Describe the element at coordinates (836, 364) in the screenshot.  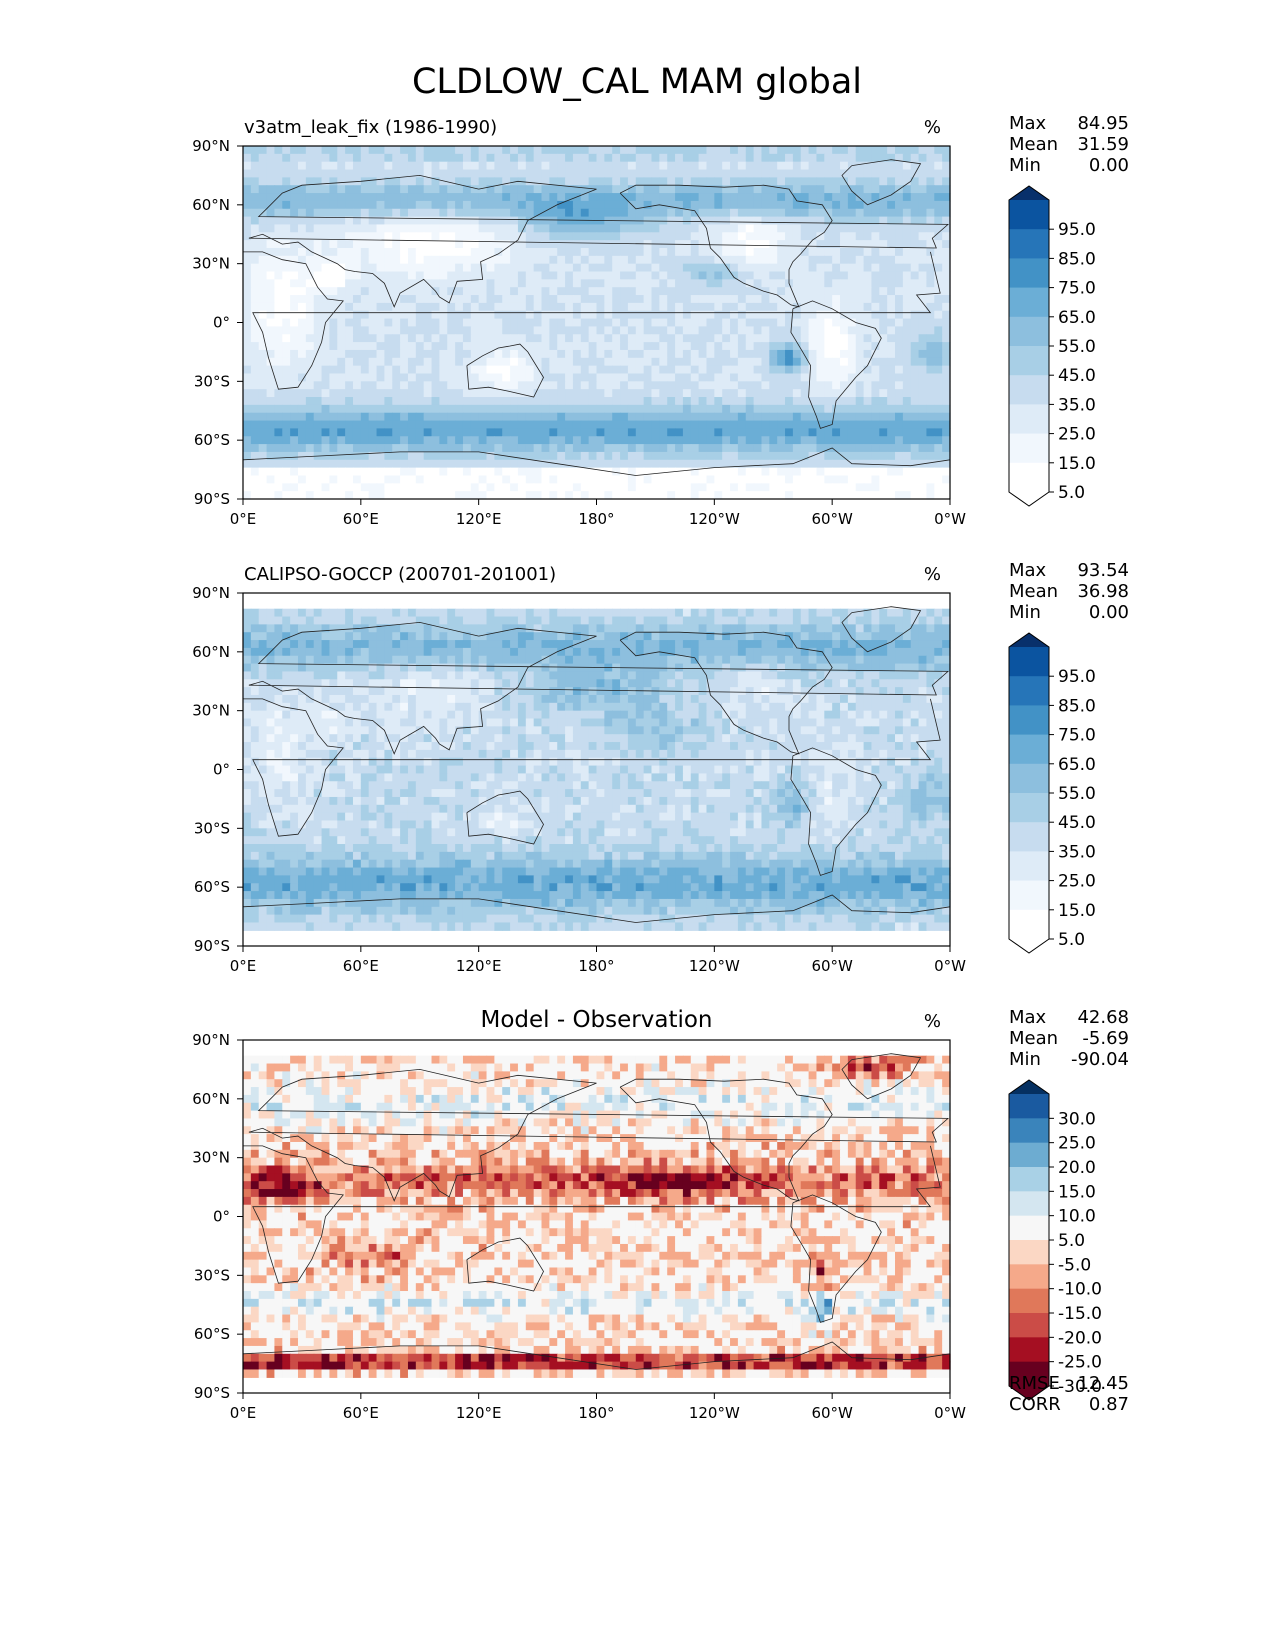
I see `coastline` at that location.